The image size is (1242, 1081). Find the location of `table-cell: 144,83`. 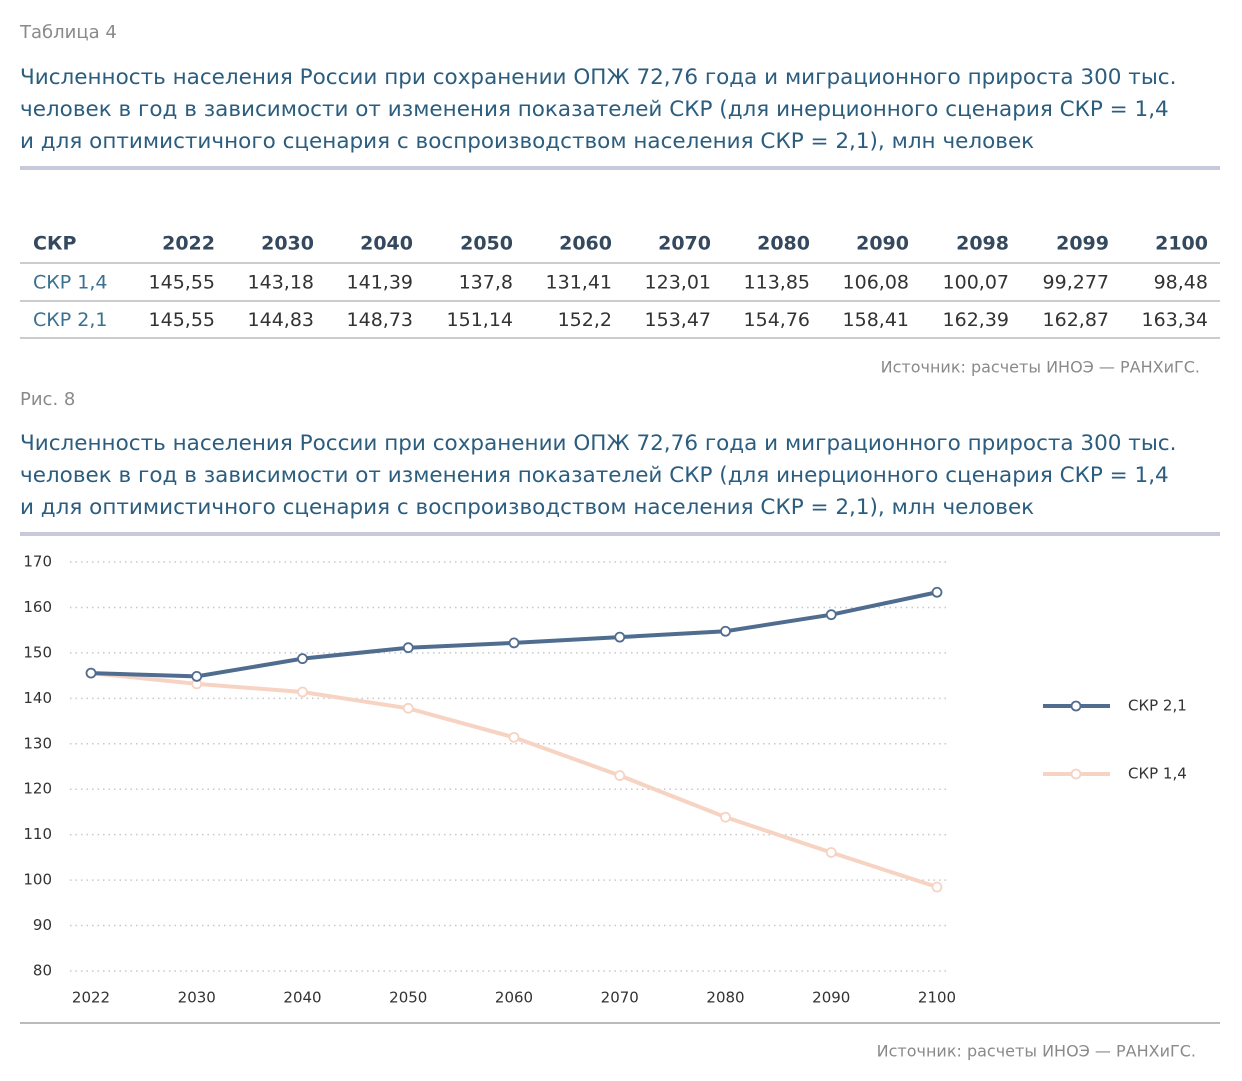

table-cell: 144,83 is located at coordinates (281, 320).